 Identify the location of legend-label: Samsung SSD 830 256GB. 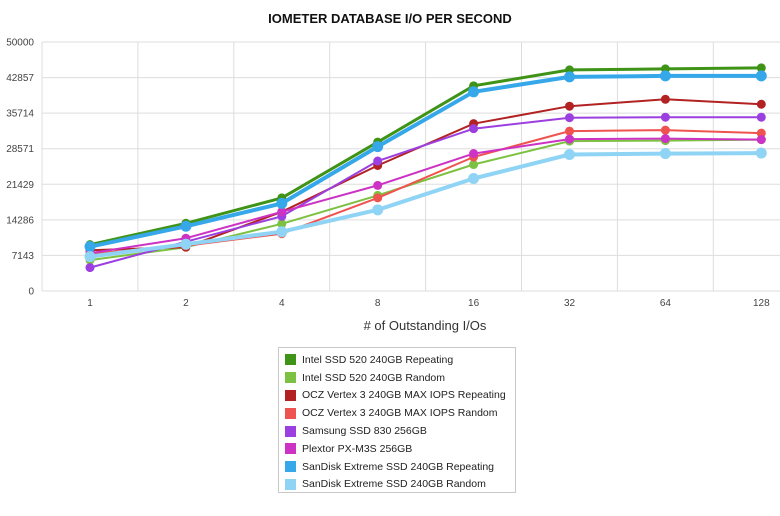
(364, 431).